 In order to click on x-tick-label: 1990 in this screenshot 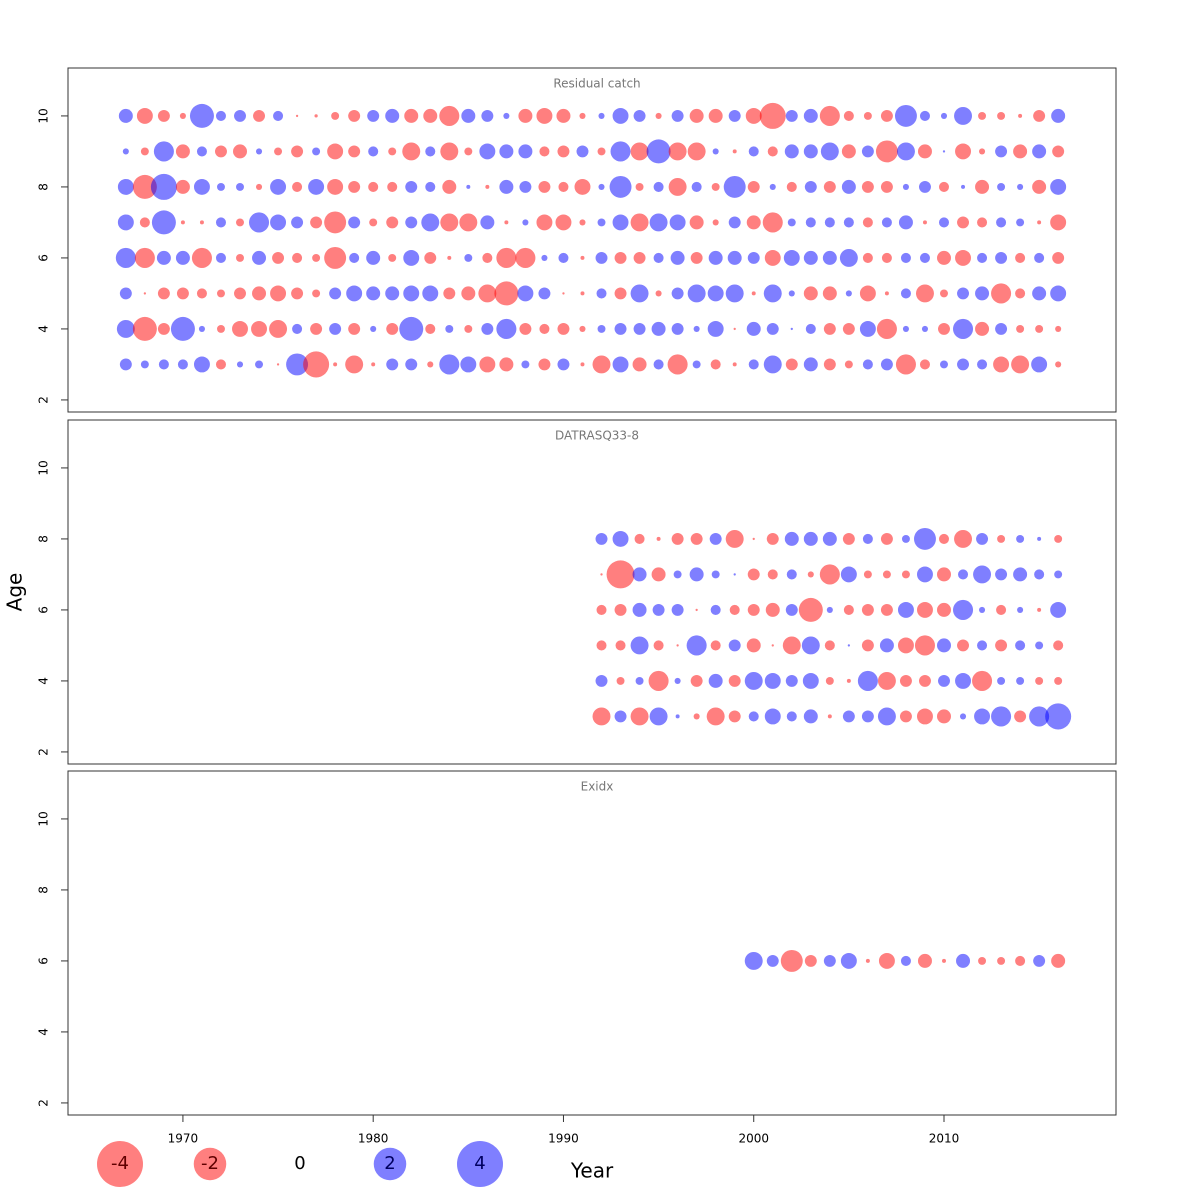, I will do `click(563, 1139)`.